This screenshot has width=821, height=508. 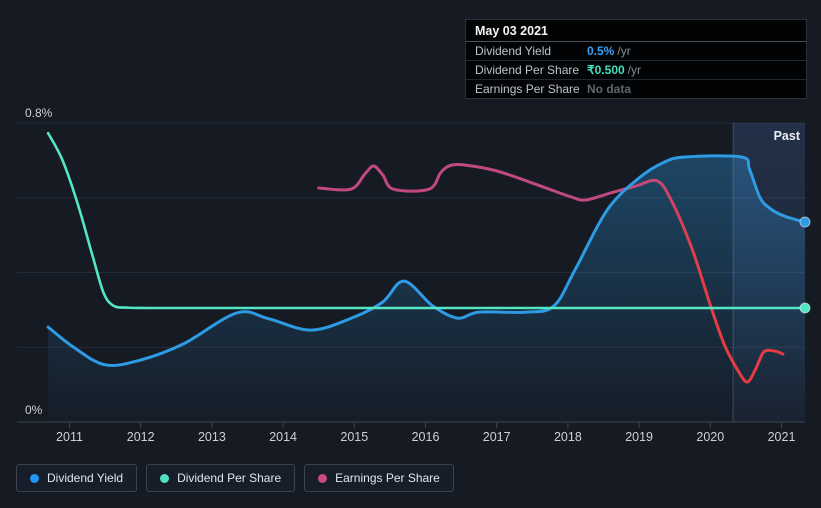 What do you see at coordinates (568, 437) in the screenshot?
I see `x-tick-label: 2018` at bounding box center [568, 437].